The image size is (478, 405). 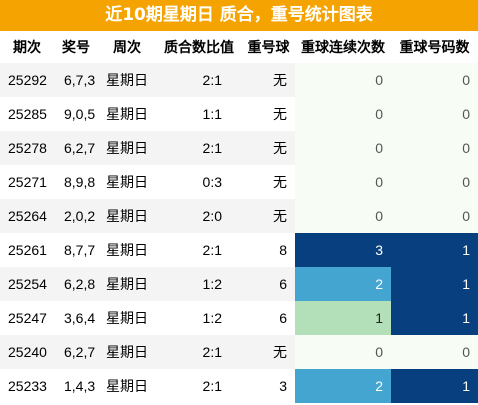 I want to click on cell-jianghao: 3,6,4, so click(x=76, y=318).